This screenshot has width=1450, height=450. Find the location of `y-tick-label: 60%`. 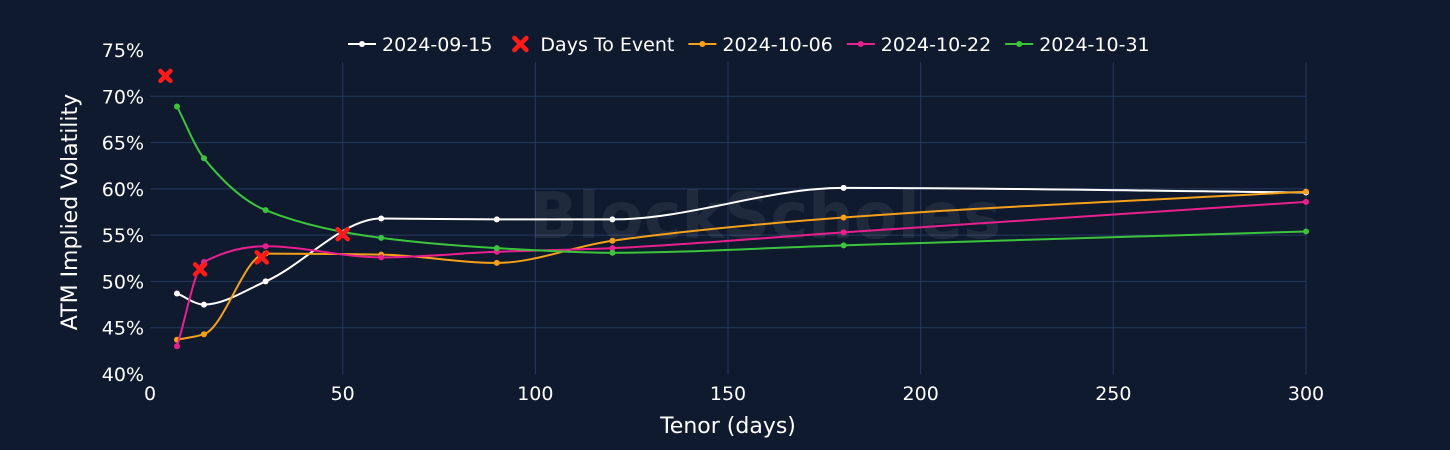

y-tick-label: 60% is located at coordinates (123, 190).